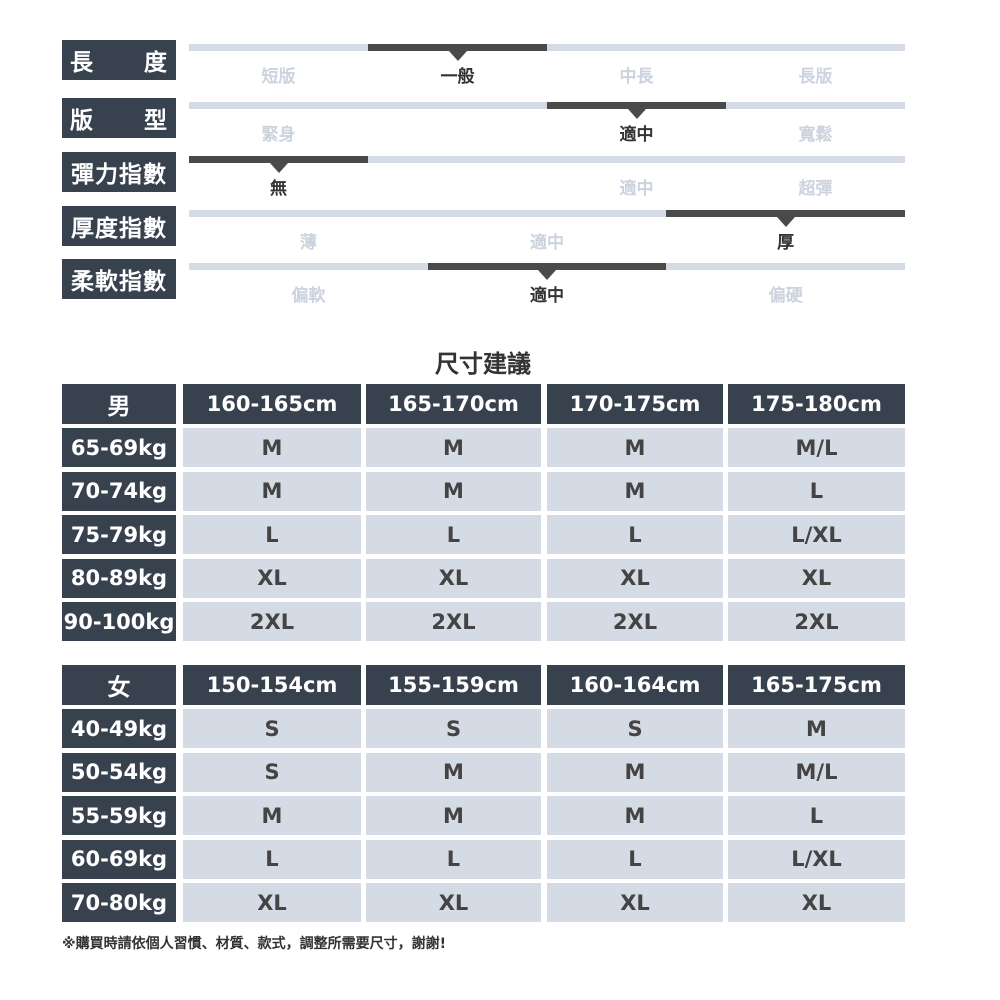 The height and width of the screenshot is (1000, 1000). Describe the element at coordinates (453, 685) in the screenshot. I see `height-header: 155-159cm` at that location.